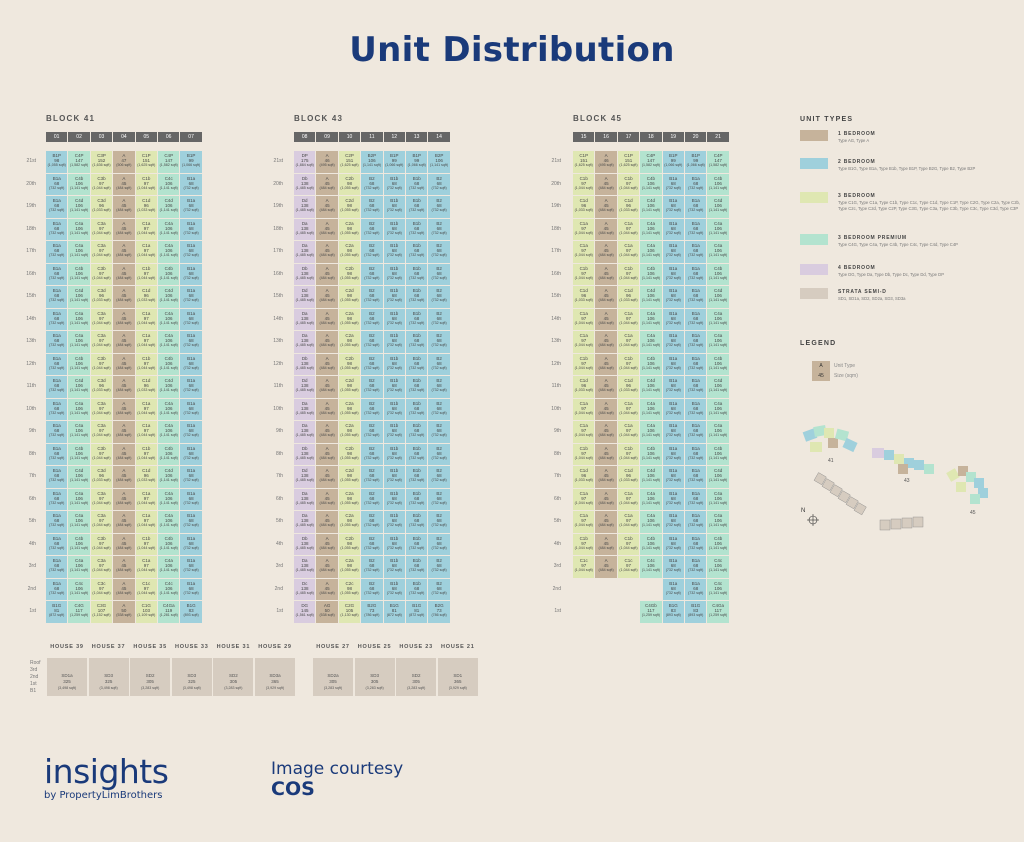 This screenshot has width=1024, height=842. Describe the element at coordinates (651, 403) in the screenshot. I see `unit-type: C4a` at that location.